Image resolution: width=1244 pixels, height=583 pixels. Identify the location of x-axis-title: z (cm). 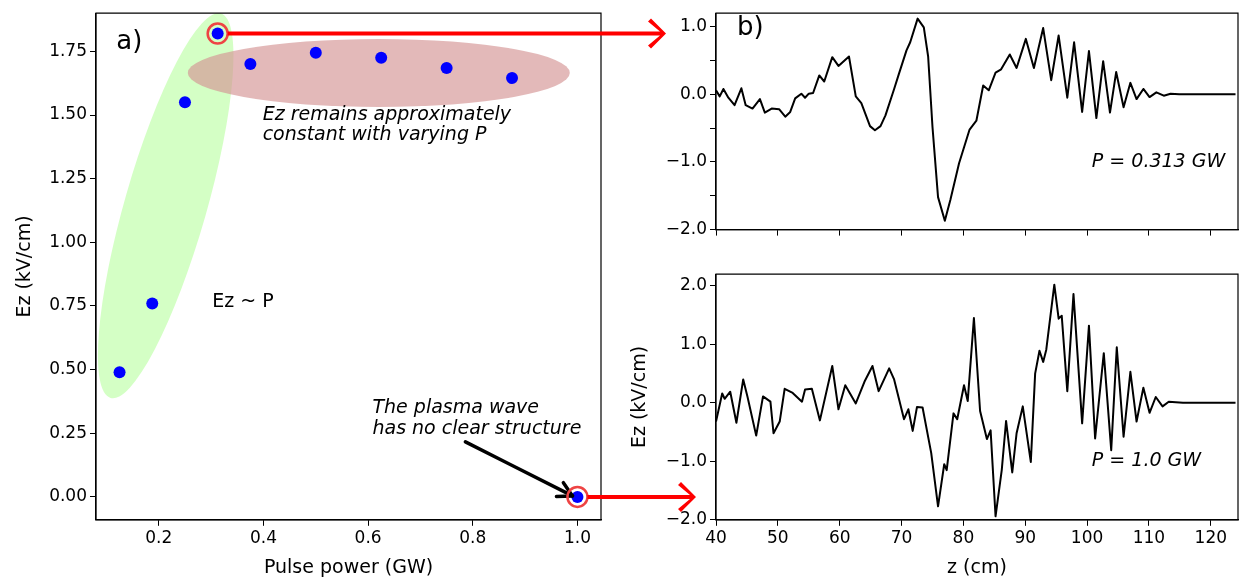
(977, 565).